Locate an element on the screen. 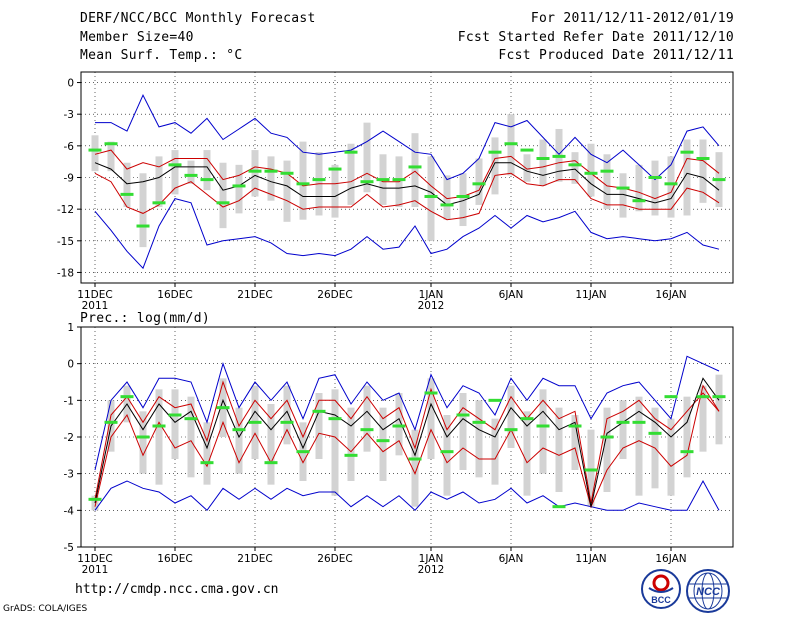 The width and height of the screenshot is (800, 618). y-tick-label: -6 is located at coordinates (69, 147).